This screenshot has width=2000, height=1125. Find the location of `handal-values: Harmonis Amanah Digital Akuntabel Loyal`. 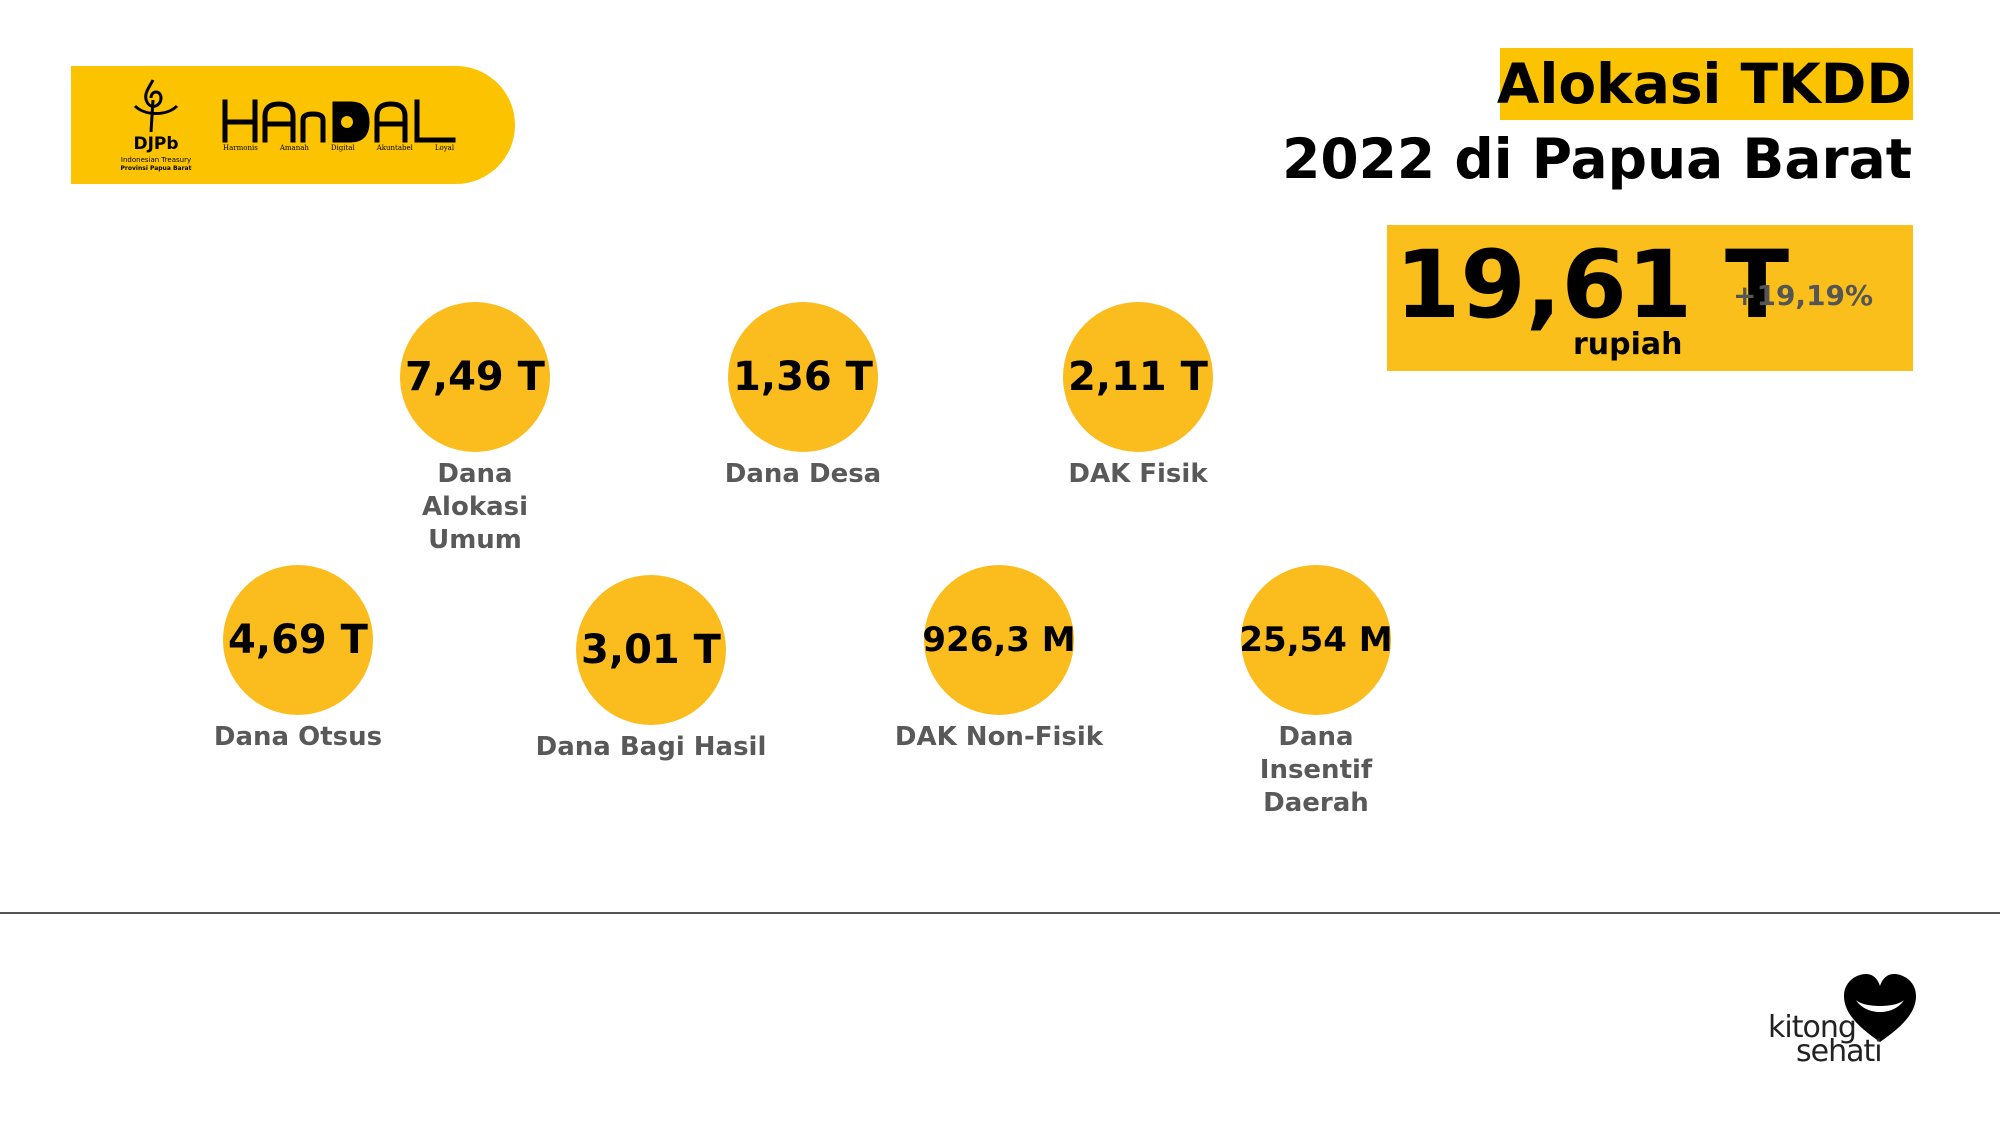

handal-values: Harmonis Amanah Digital Akuntabel Loyal is located at coordinates (348, 148).